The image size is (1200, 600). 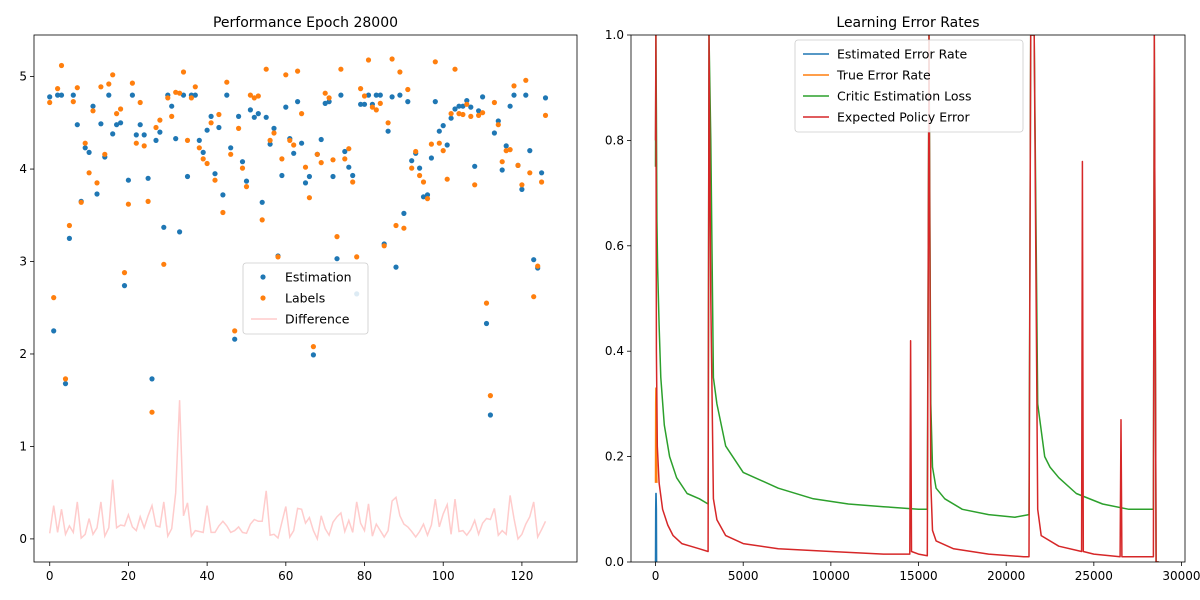 I want to click on x-tick-label: 15000, so click(x=918, y=576).